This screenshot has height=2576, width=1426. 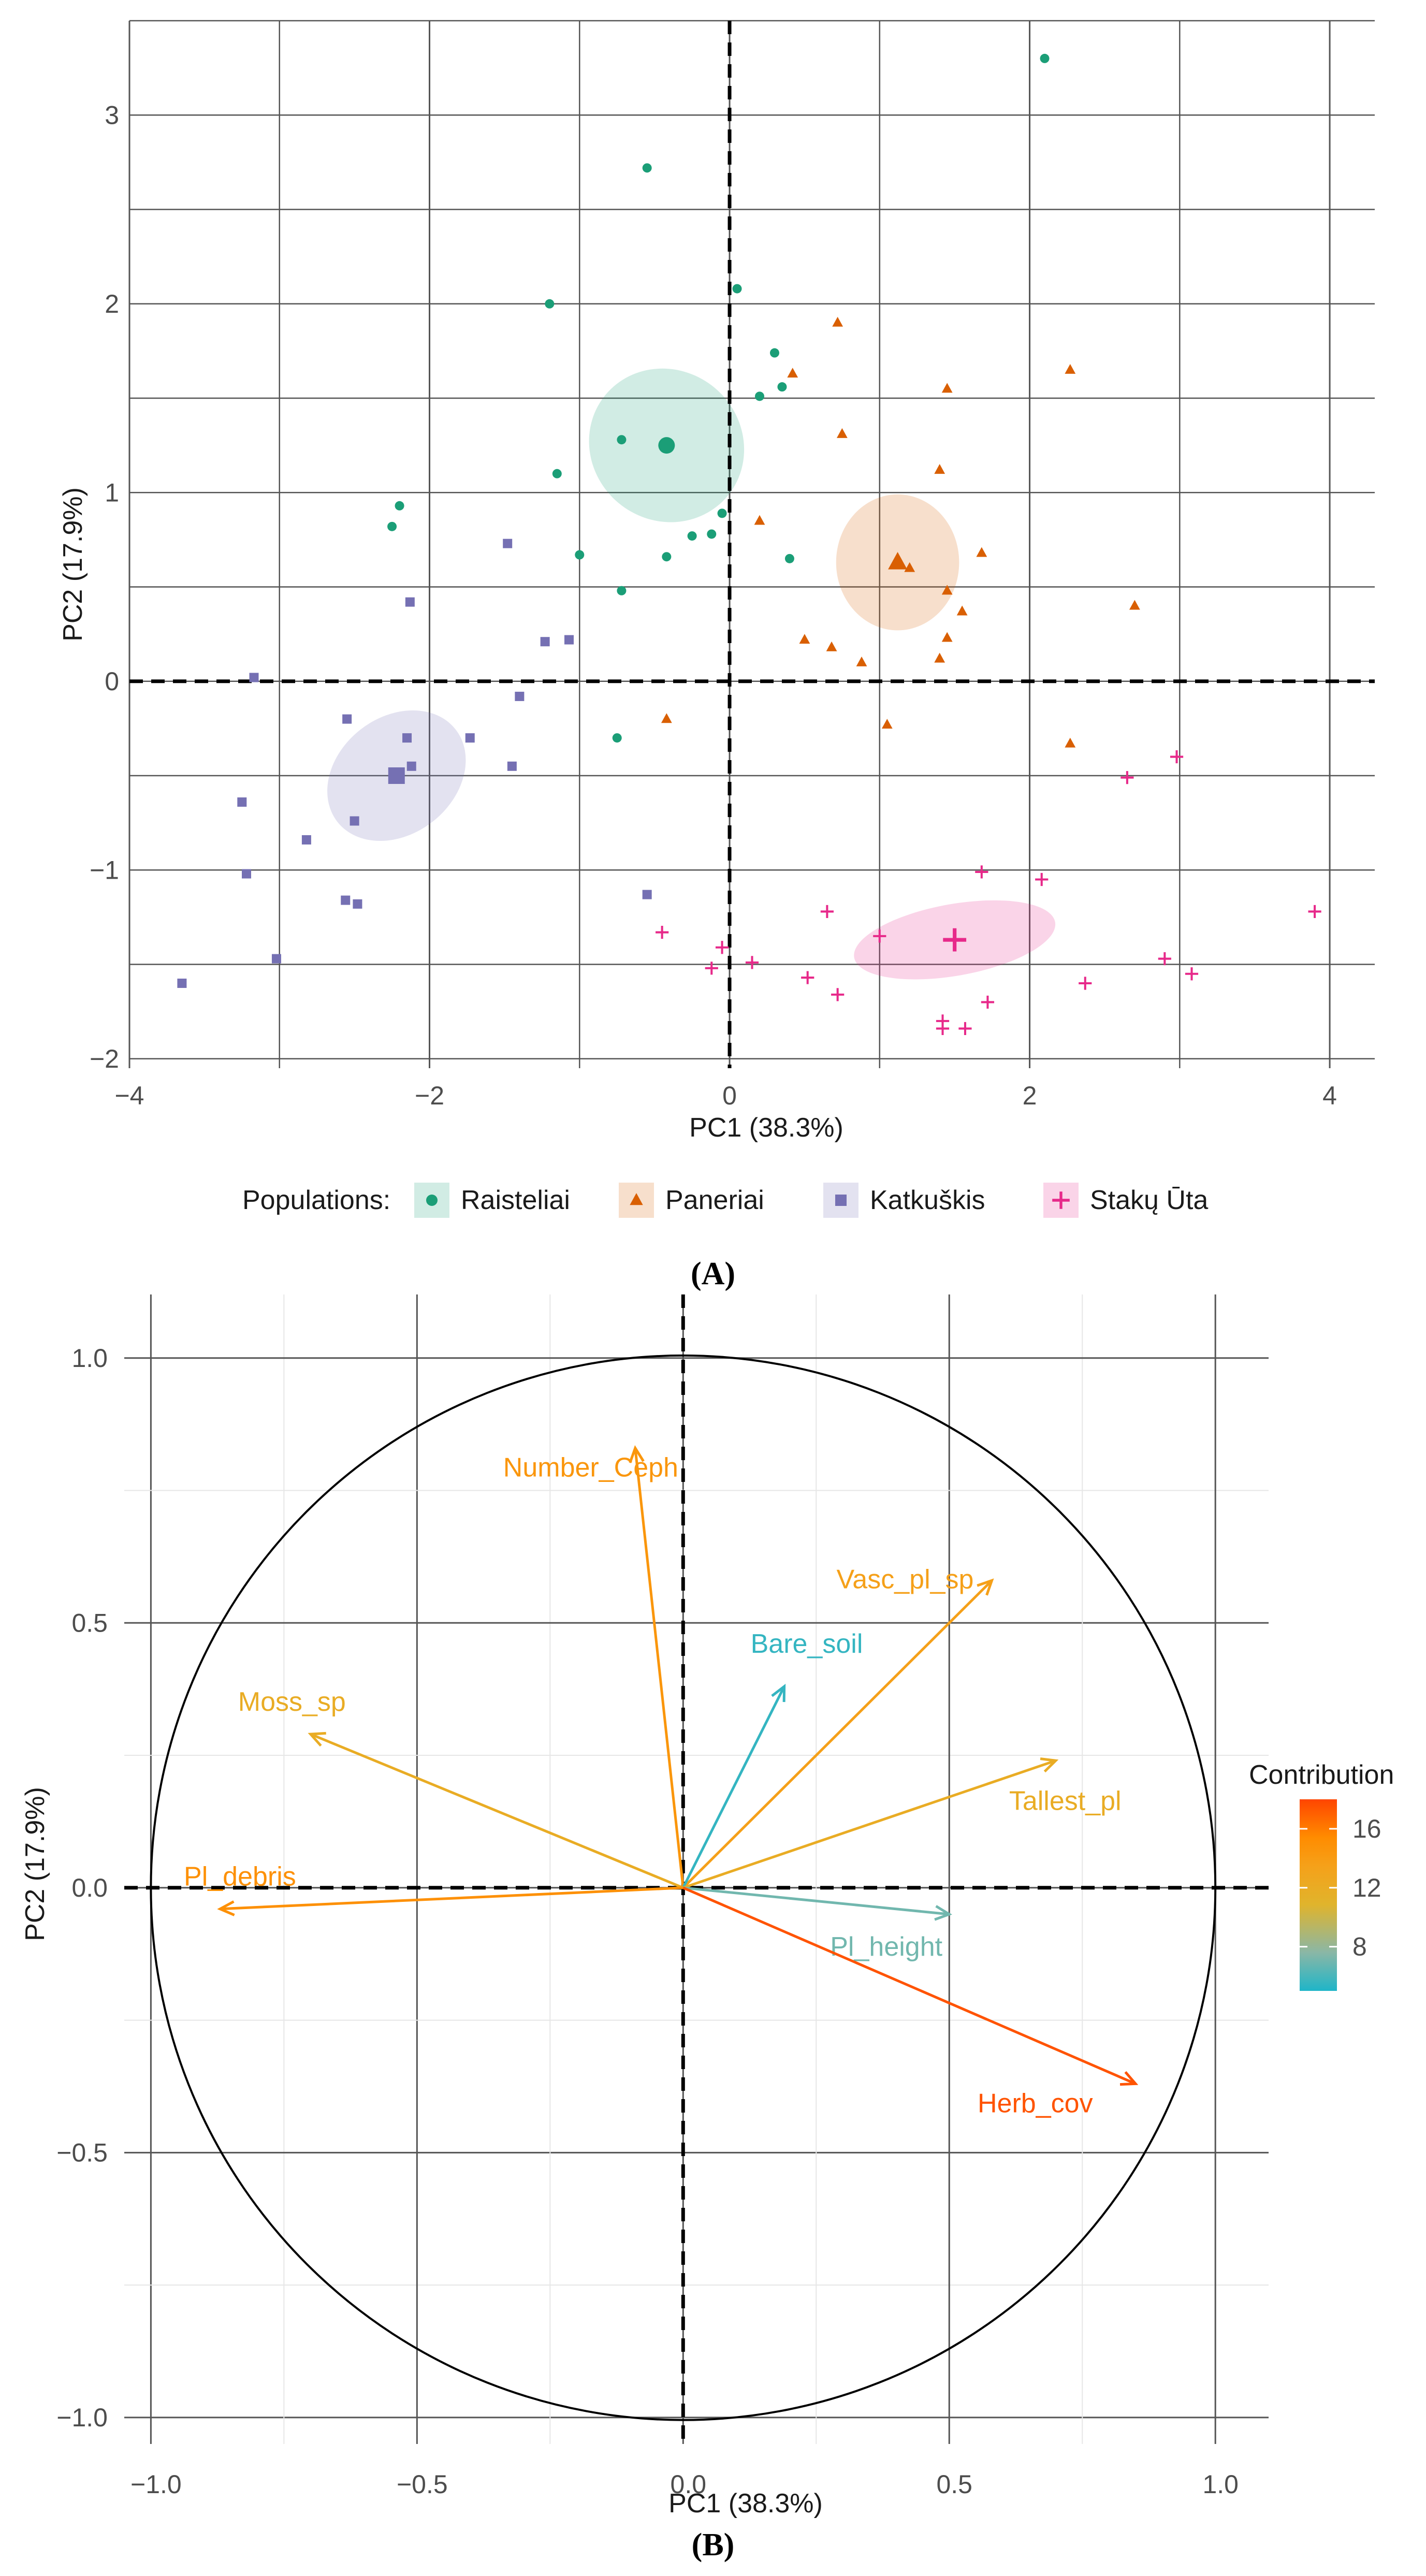 I want to click on colorbar-tick-label: 8, so click(x=1359, y=1947).